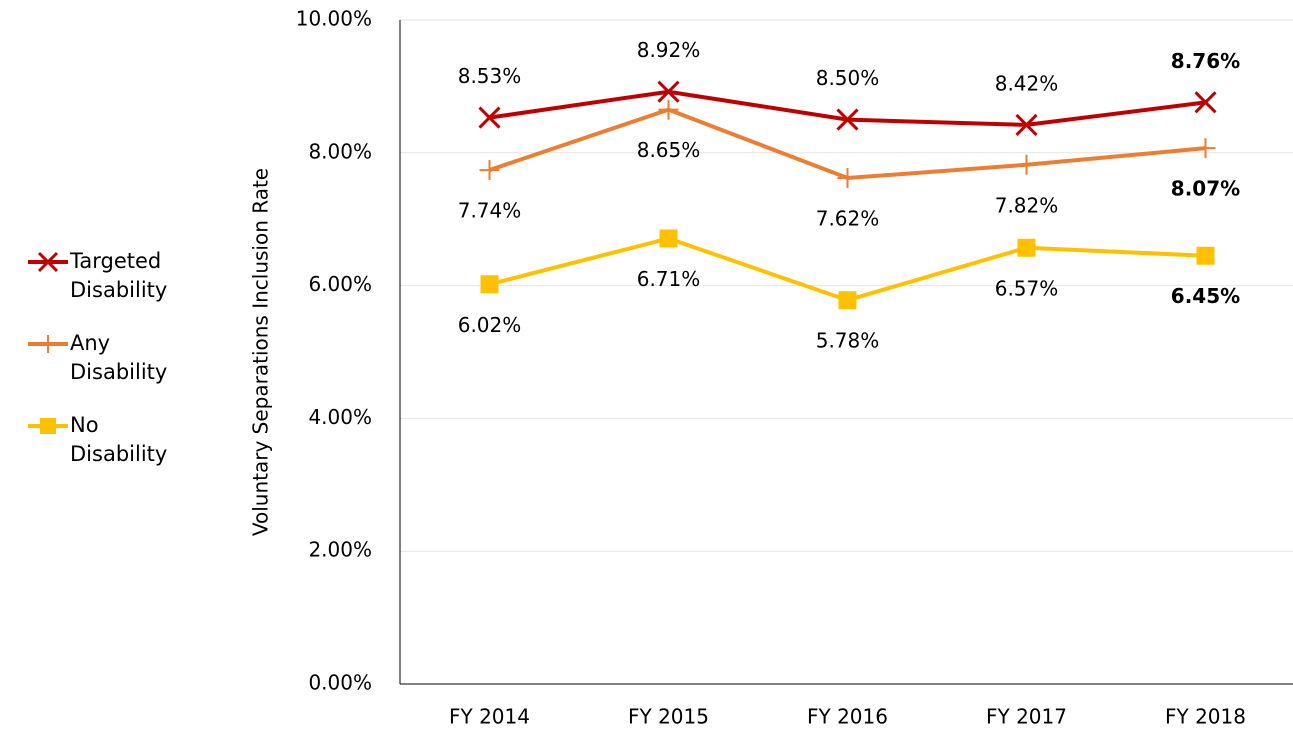 This screenshot has width=1293, height=733. Describe the element at coordinates (340, 550) in the screenshot. I see `y-tick-label: 2.00%` at that location.